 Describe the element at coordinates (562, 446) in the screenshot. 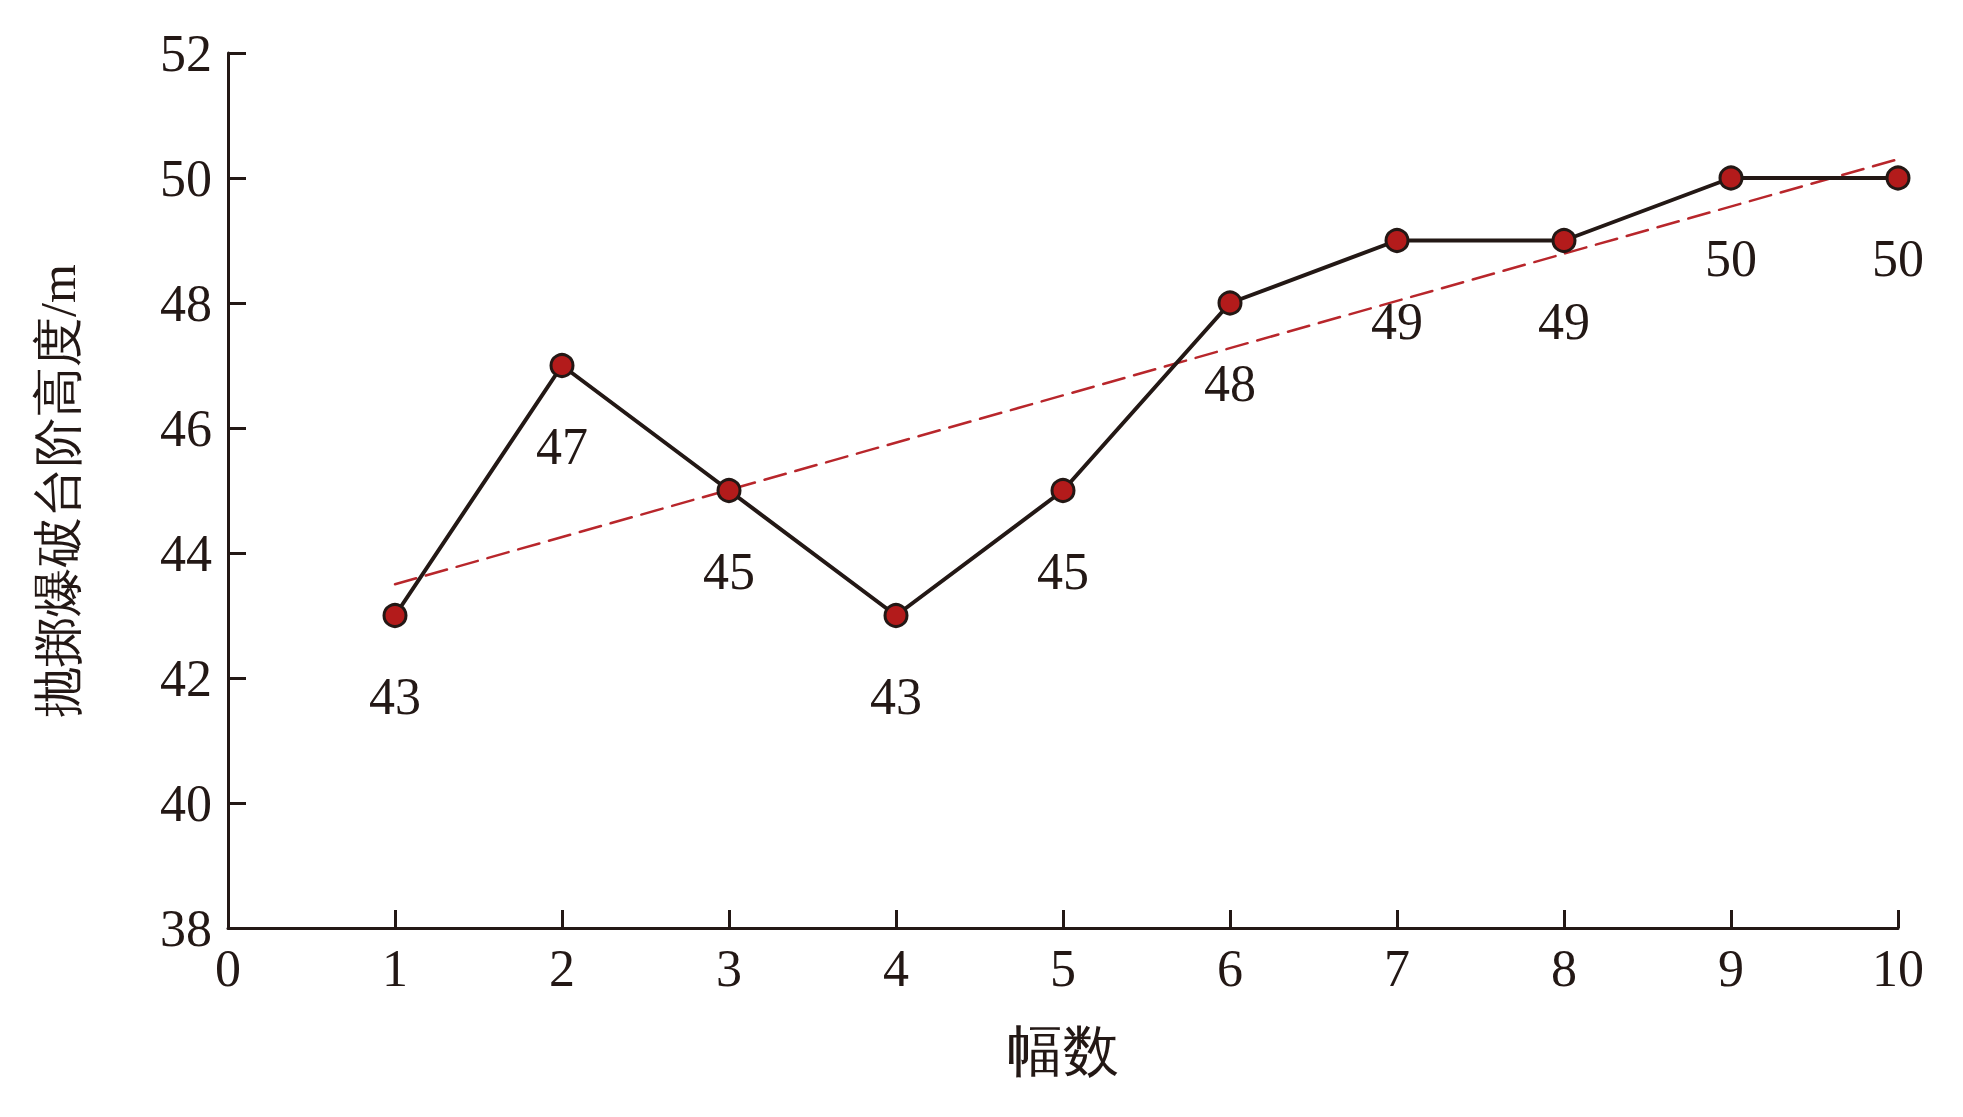

I see `data-label: 47` at that location.